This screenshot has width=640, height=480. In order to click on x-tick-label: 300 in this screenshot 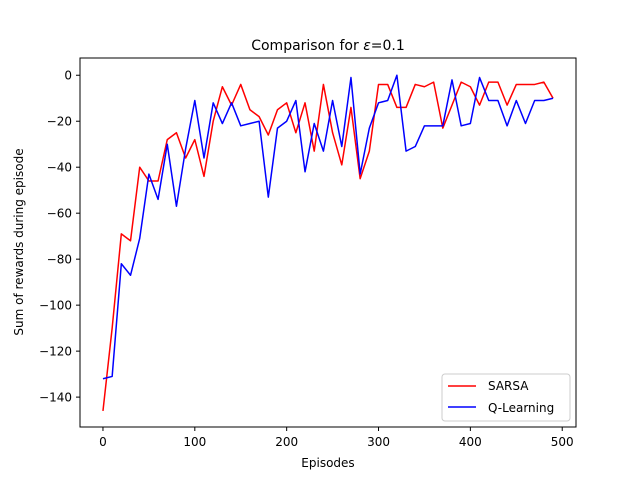, I will do `click(378, 442)`.